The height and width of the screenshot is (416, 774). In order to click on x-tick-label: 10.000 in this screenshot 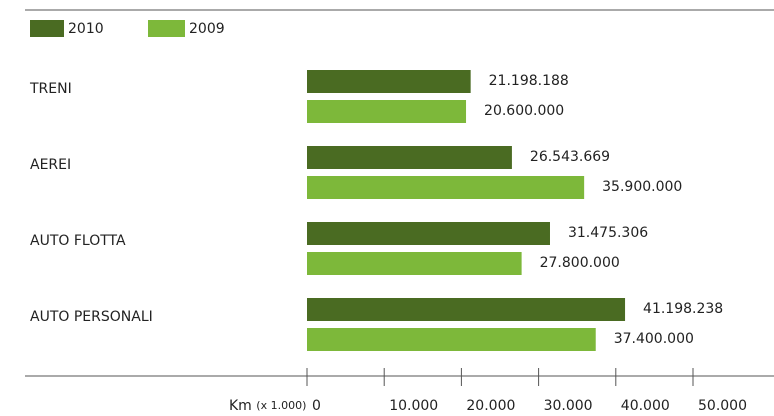, I will do `click(413, 406)`.